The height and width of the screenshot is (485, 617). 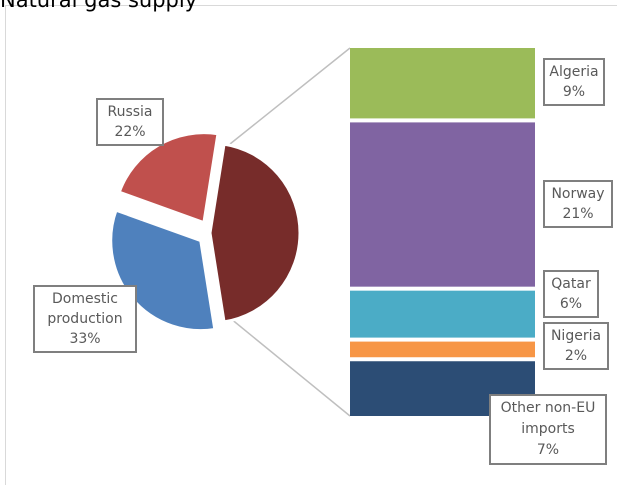 What do you see at coordinates (442, 314) in the screenshot?
I see `bar-segment-qatar` at bounding box center [442, 314].